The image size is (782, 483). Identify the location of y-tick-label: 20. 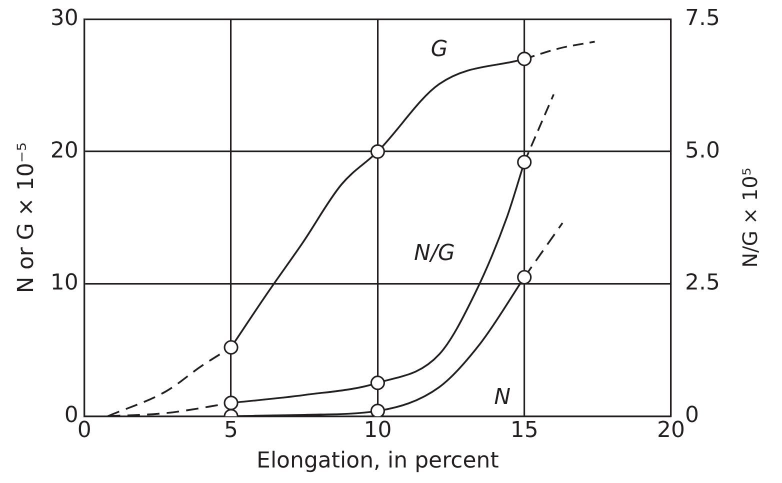
(64, 151).